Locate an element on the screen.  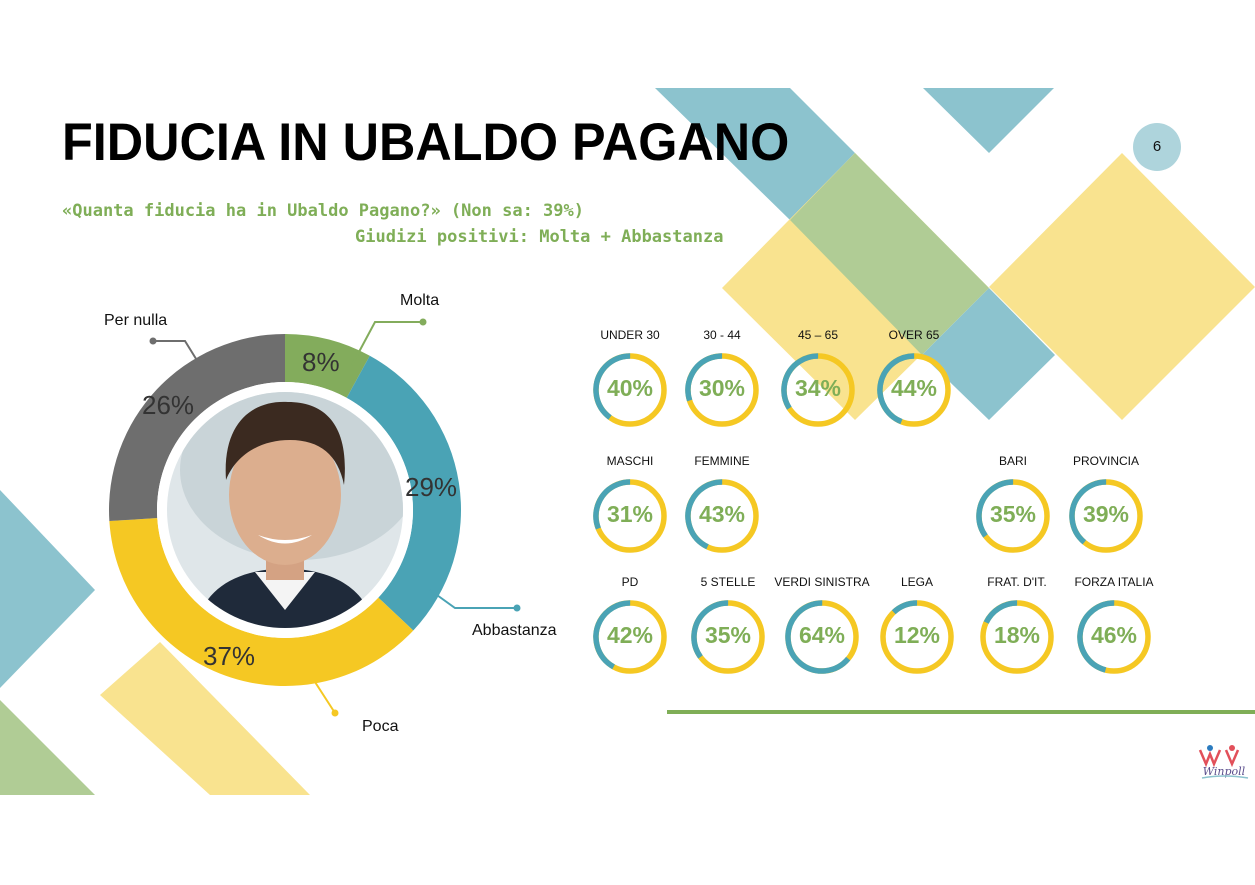
group-name-30-44: 30 - 44 is located at coordinates (722, 335).